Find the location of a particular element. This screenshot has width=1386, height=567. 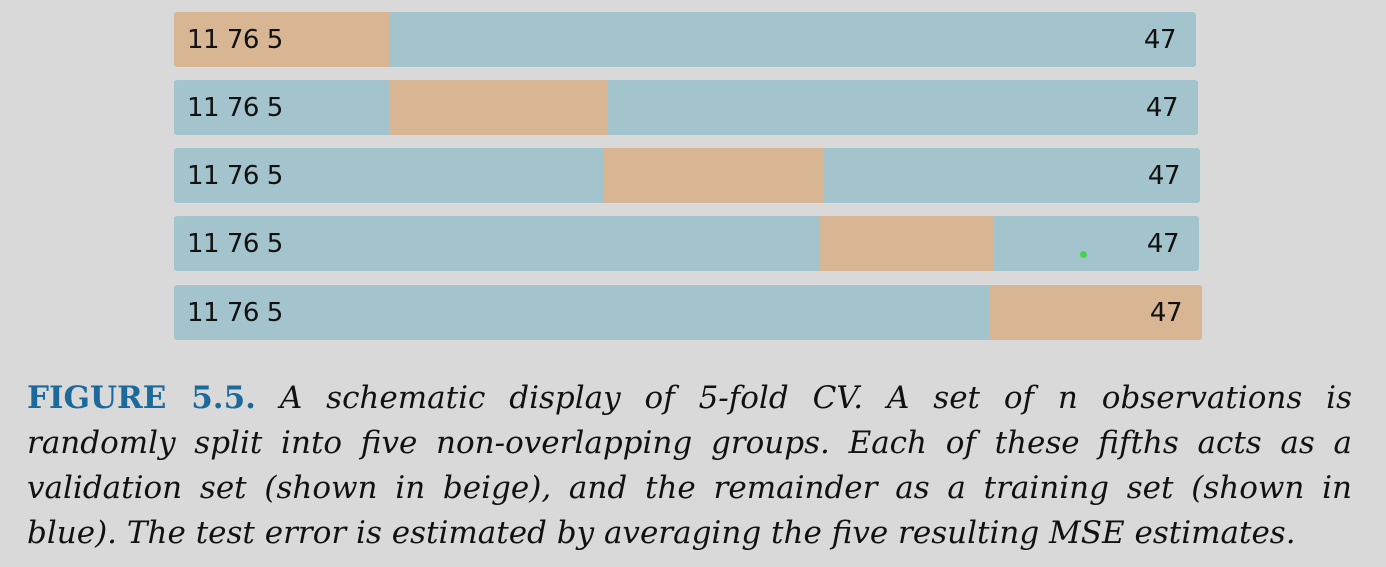

fold-row-1: 11 76 5 47 is located at coordinates (685, 39).